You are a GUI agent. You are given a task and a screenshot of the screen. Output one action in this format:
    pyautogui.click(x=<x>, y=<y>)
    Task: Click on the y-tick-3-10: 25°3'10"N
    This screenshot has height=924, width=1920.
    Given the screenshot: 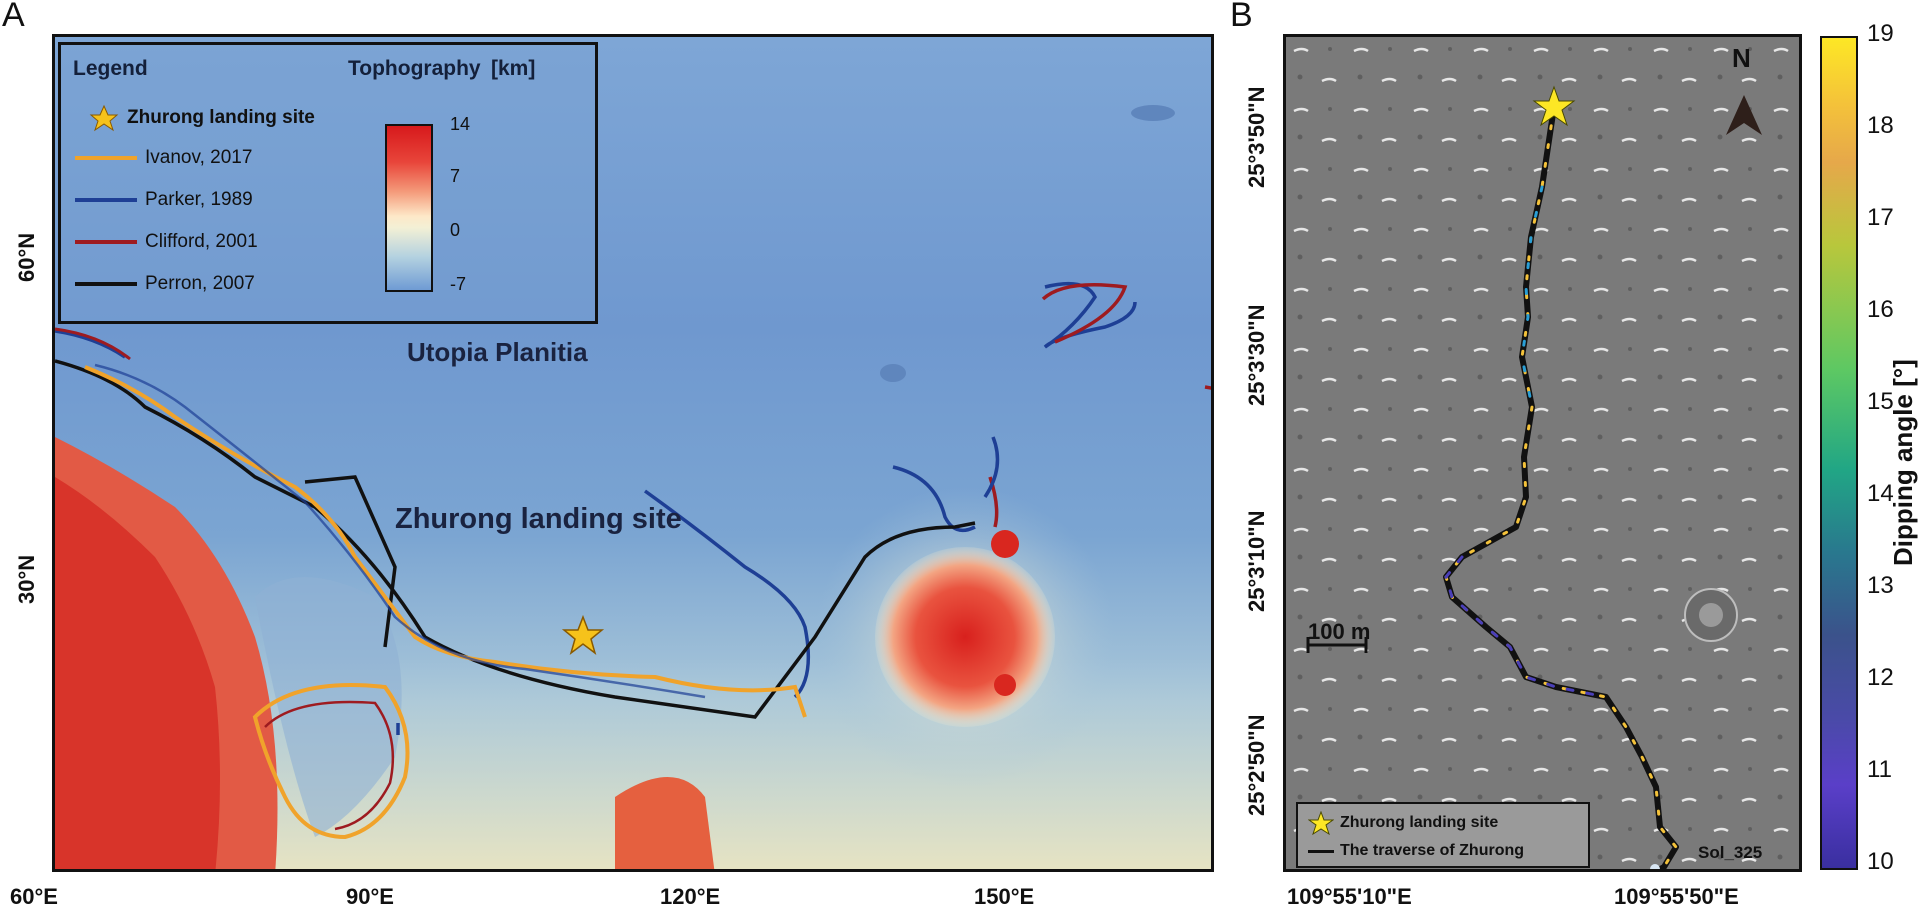 What is the action you would take?
    pyautogui.click(x=1256, y=561)
    